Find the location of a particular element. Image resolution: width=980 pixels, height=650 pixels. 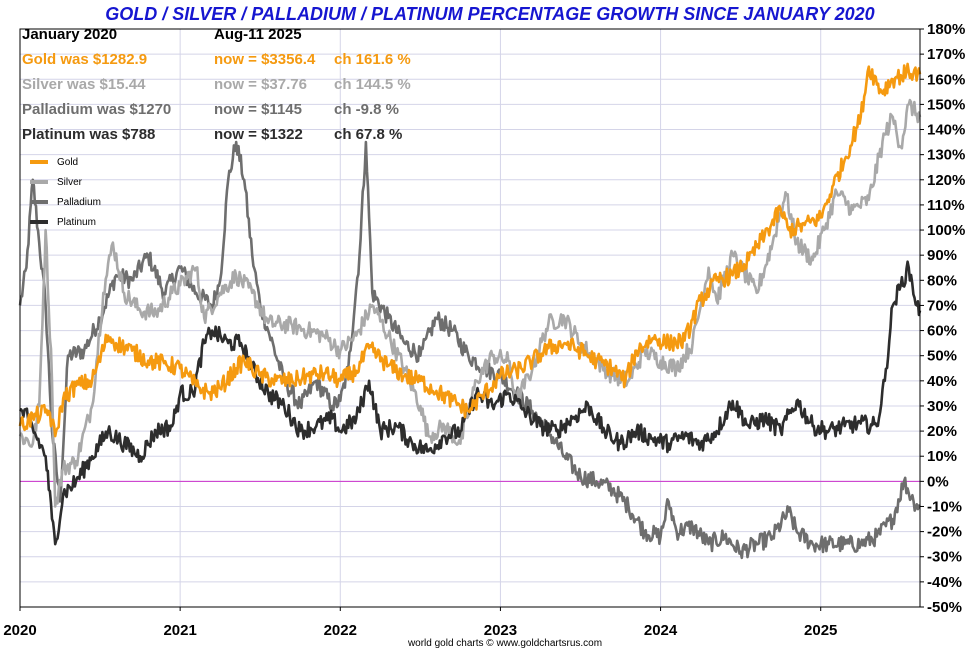

y-tick-label: 120% is located at coordinates (946, 180).